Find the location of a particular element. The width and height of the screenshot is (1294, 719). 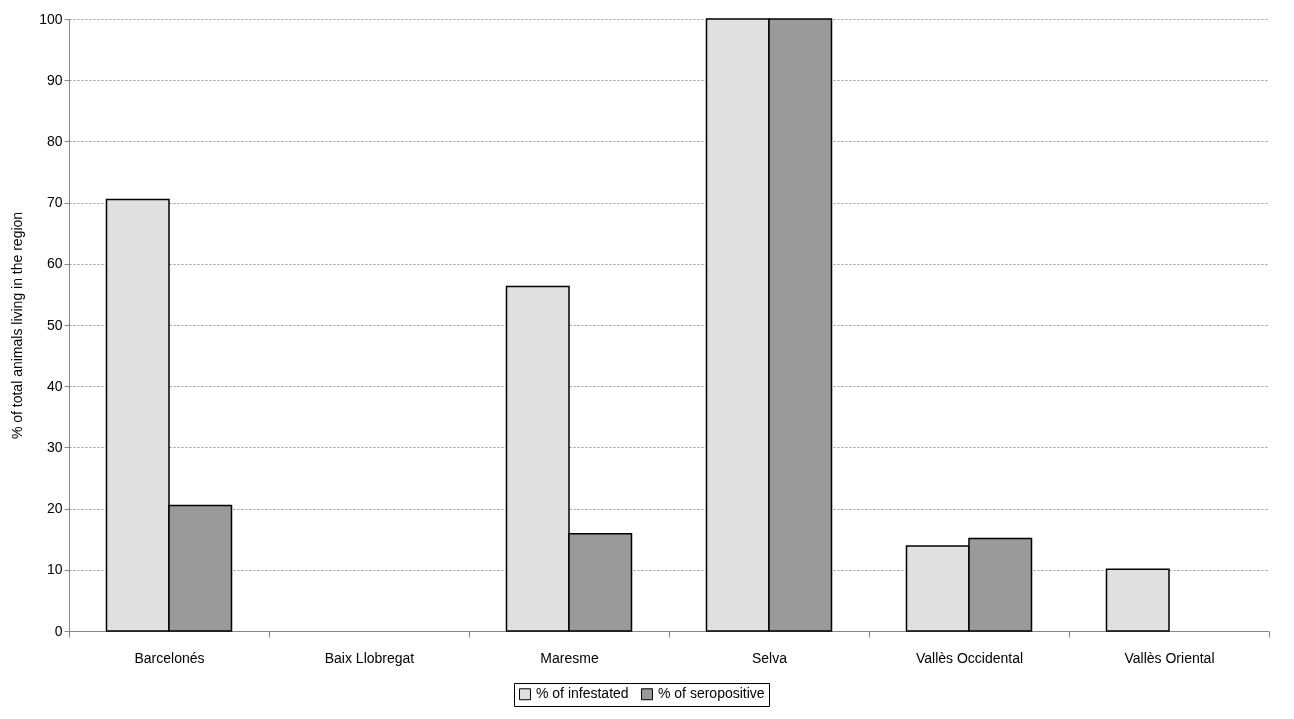

y-tick-label: 50 is located at coordinates (54, 324).